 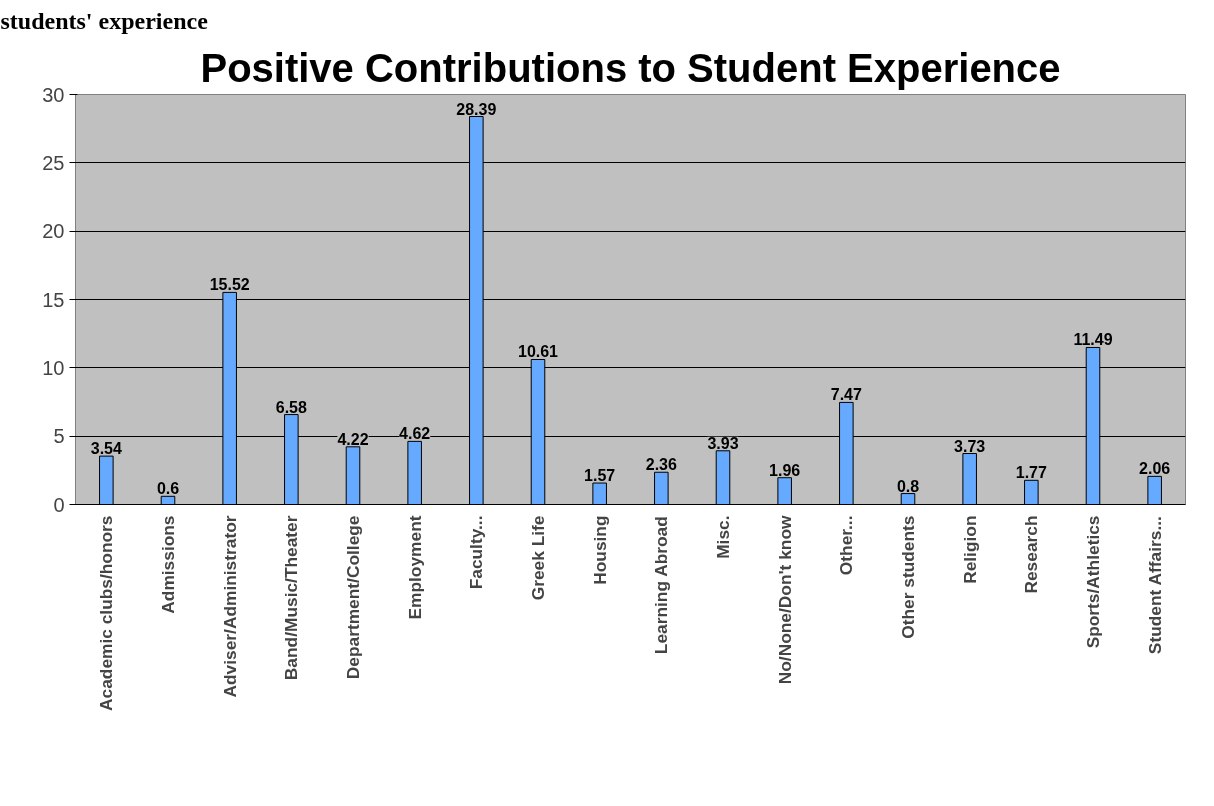 What do you see at coordinates (53, 94) in the screenshot?
I see `y-tick-label: 30` at bounding box center [53, 94].